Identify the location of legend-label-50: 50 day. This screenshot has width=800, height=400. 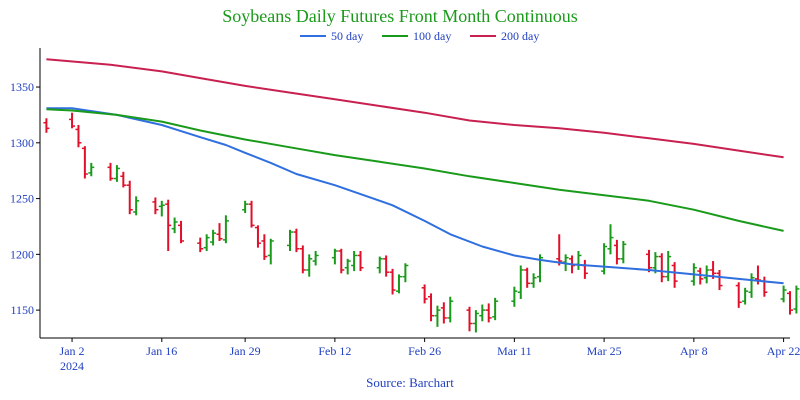
(347, 36).